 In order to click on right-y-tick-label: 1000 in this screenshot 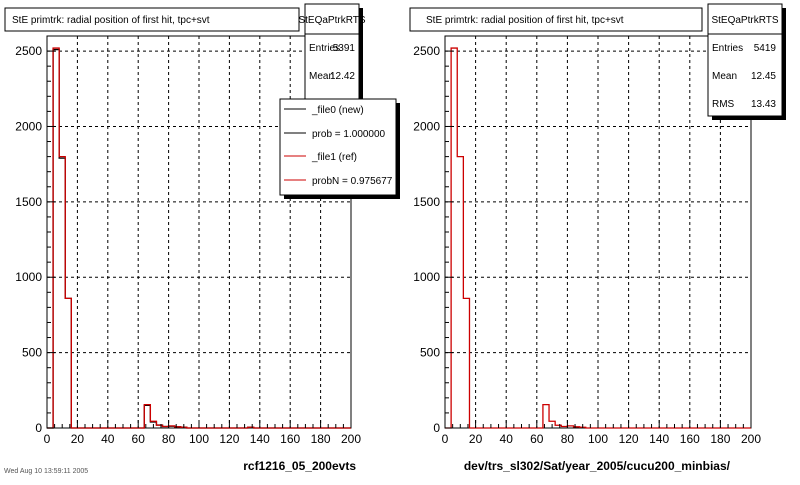, I will do `click(426, 277)`.